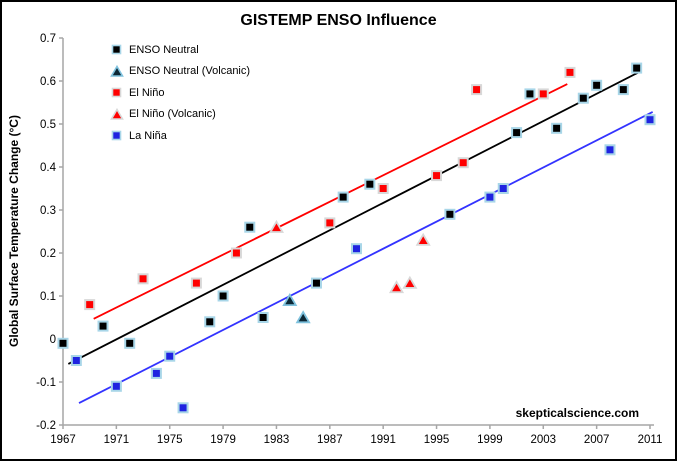  What do you see at coordinates (53, 340) in the screenshot?
I see `y-tick-label: 0` at bounding box center [53, 340].